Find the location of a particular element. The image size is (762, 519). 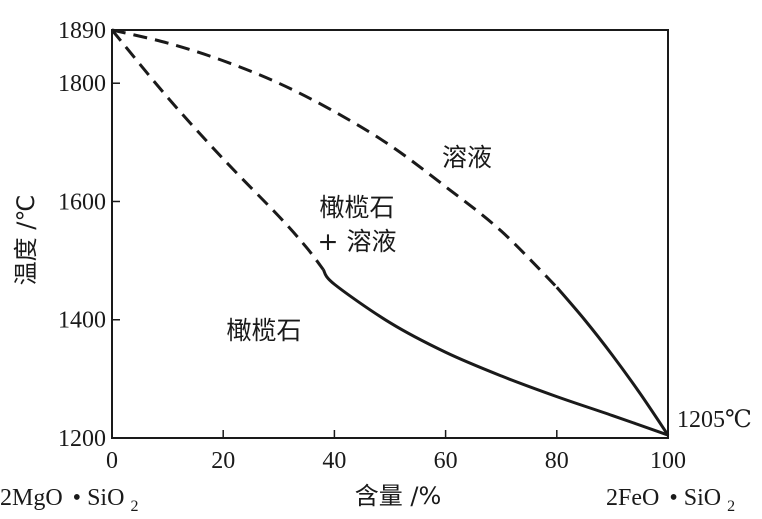

y-tick-label: 1400 is located at coordinates (82, 321).